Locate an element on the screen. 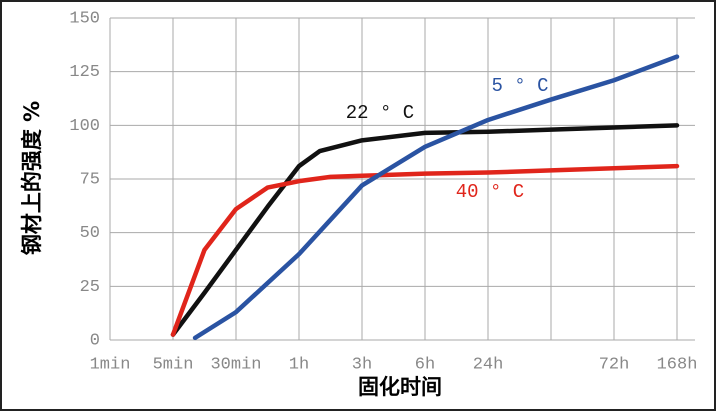 This screenshot has width=716, height=411. x-tick-label: 5min is located at coordinates (173, 364).